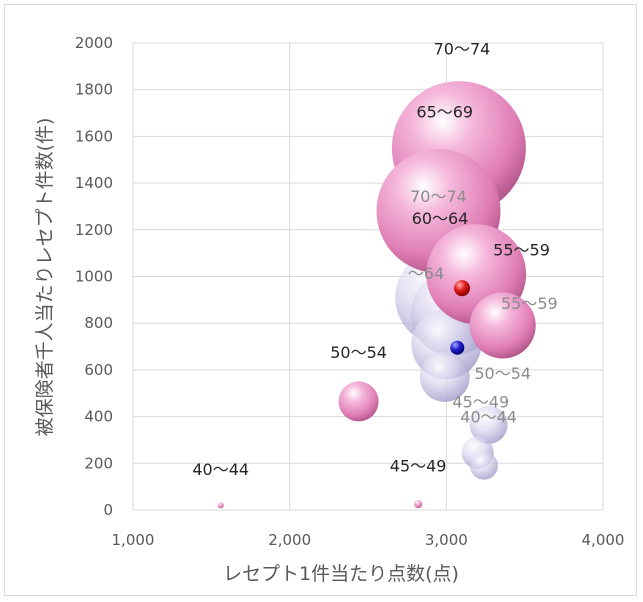 This screenshot has width=643, height=602. I want to click on red-bubble, so click(462, 288).